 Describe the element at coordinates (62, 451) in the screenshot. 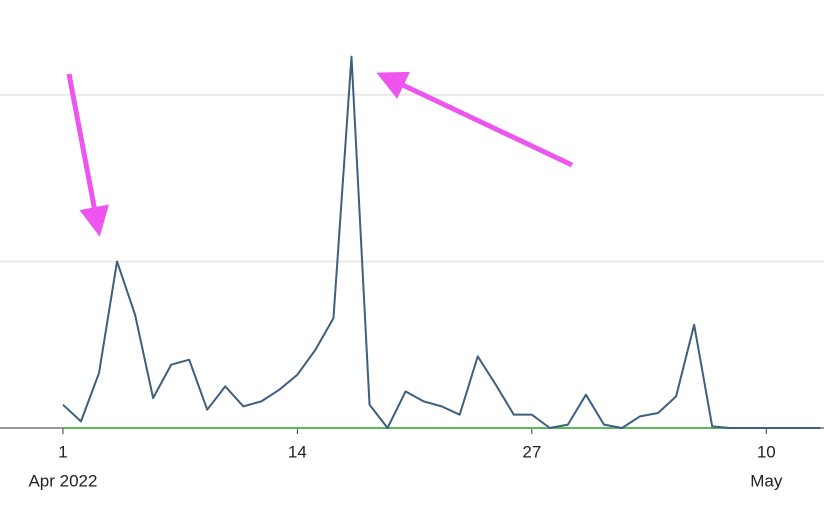

I see `x-tick-label: 1` at that location.